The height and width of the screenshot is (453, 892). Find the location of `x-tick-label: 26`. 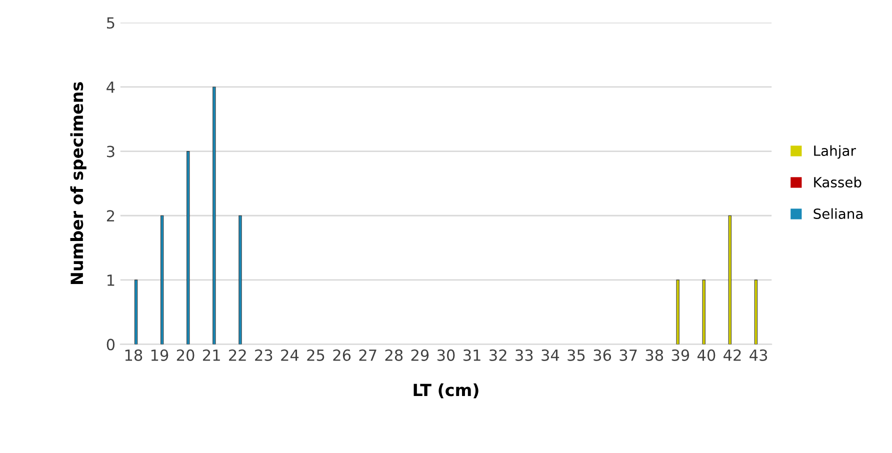

x-tick-label: 26 is located at coordinates (342, 355).